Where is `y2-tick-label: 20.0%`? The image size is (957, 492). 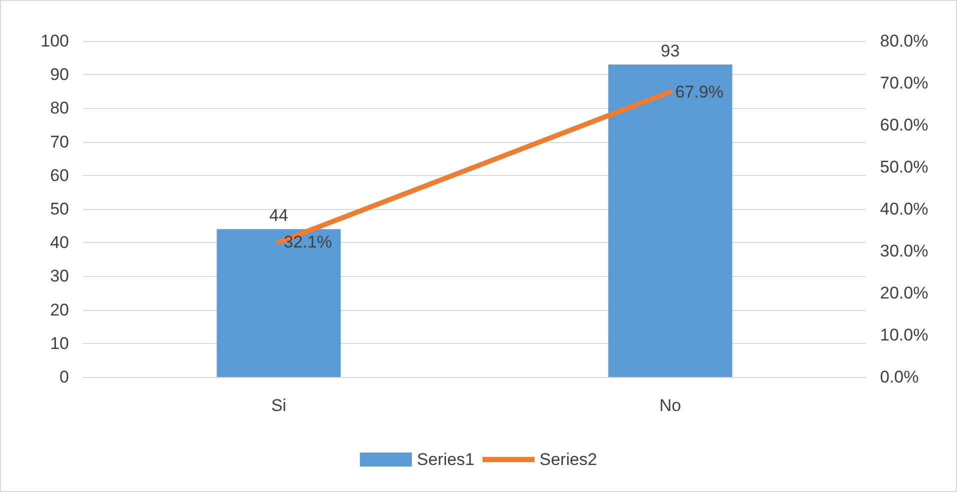
y2-tick-label: 20.0% is located at coordinates (904, 293).